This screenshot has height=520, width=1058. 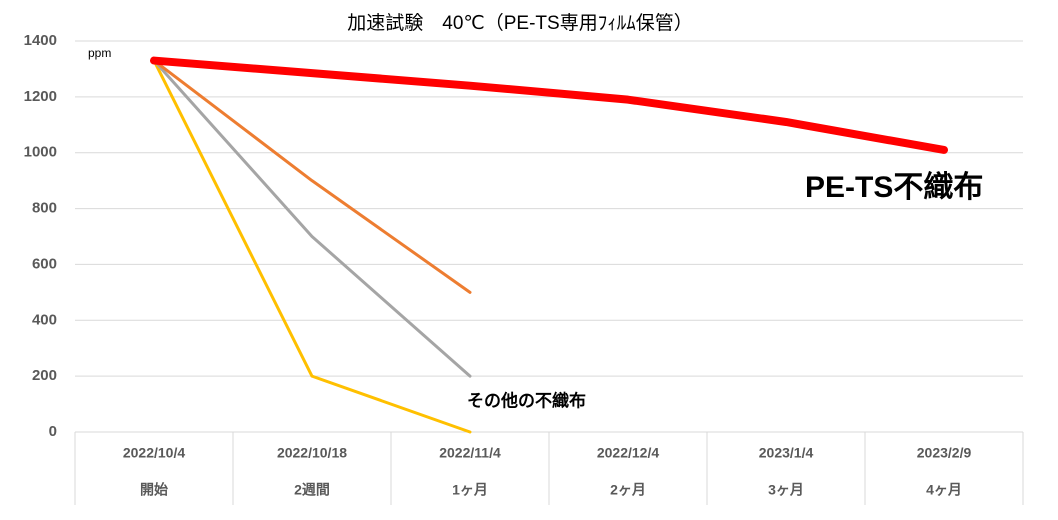 What do you see at coordinates (99, 53) in the screenshot?
I see `y-axis-label: ppm` at bounding box center [99, 53].